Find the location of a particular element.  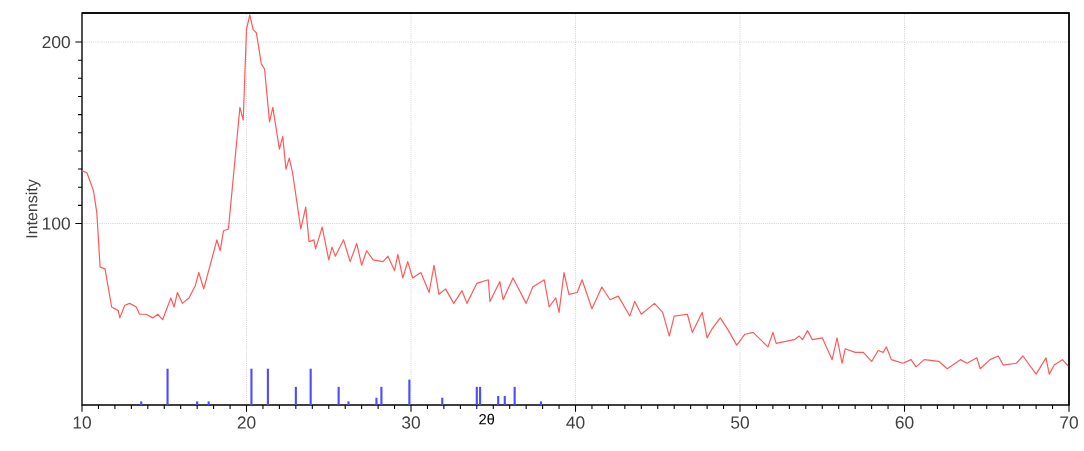

y-tick-label: 200 is located at coordinates (56, 42).